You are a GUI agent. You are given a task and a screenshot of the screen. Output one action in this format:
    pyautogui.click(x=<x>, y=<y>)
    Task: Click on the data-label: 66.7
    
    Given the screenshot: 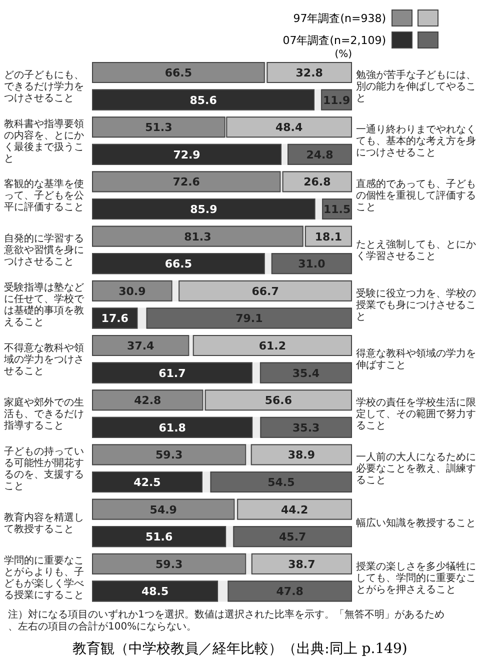 What is the action you would take?
    pyautogui.click(x=265, y=291)
    